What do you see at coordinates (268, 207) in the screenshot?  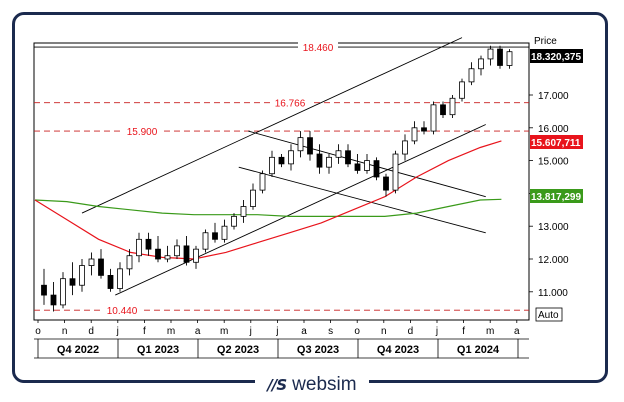 I see `ma-long-line` at bounding box center [268, 207].